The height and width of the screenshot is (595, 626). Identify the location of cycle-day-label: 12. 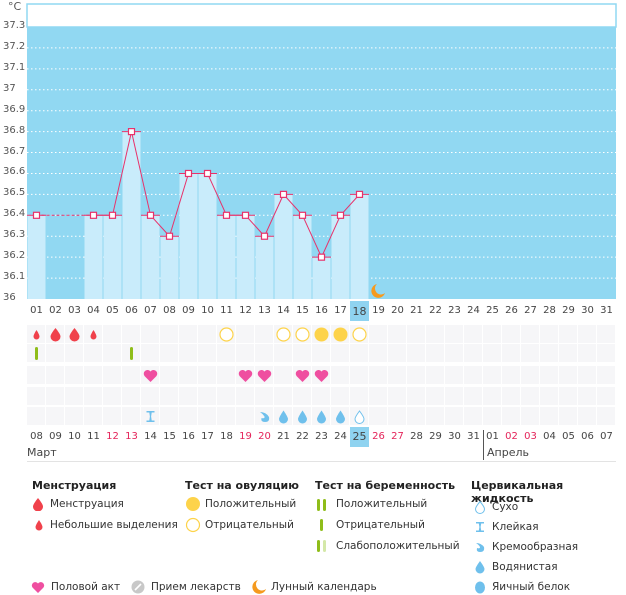
(245, 310).